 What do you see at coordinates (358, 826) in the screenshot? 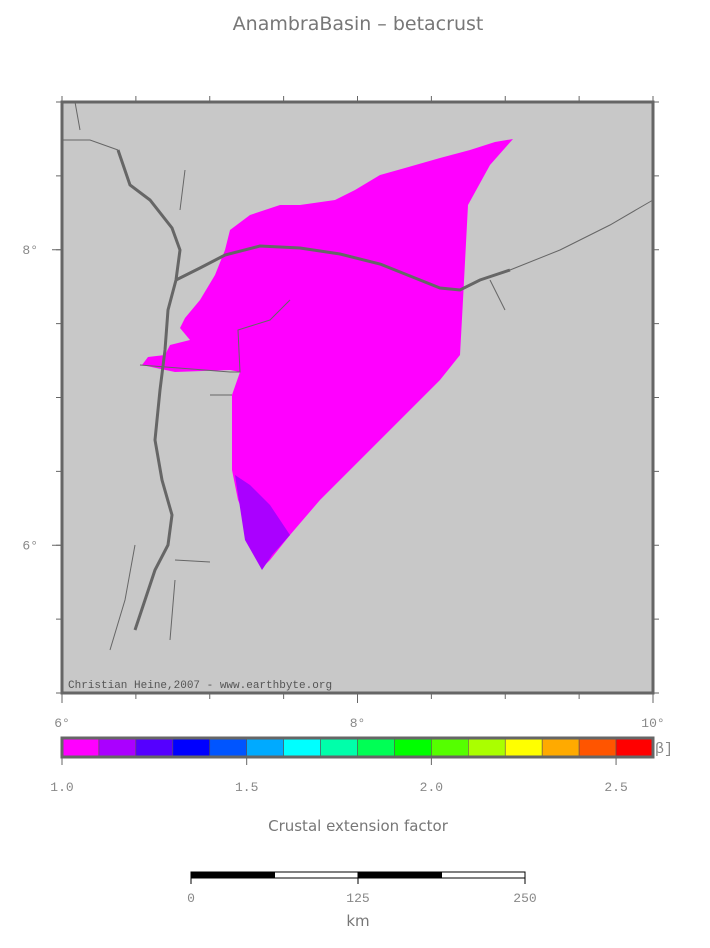
I see `colorbar-label: Crustal extension factor` at bounding box center [358, 826].